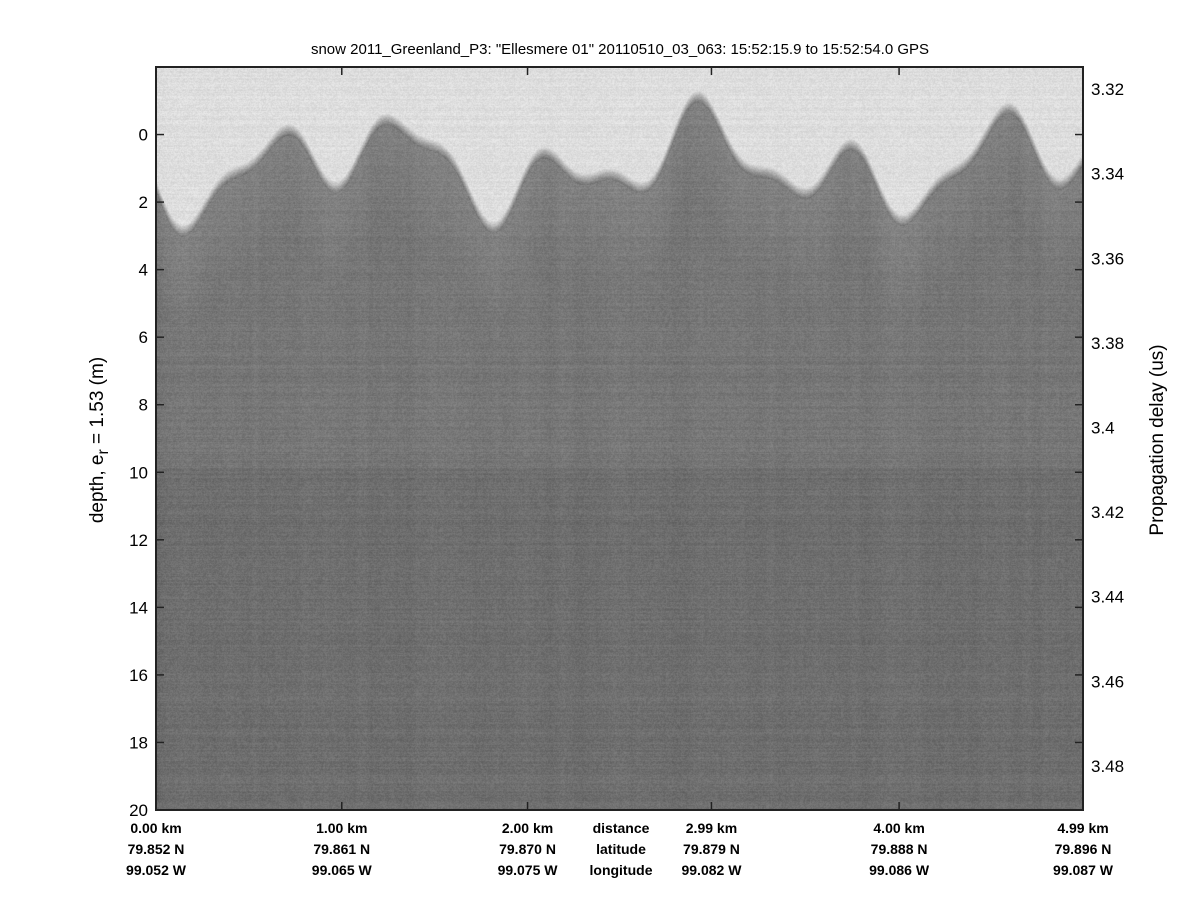  What do you see at coordinates (1107, 174) in the screenshot?
I see `y2-tick-label: 3.34` at bounding box center [1107, 174].